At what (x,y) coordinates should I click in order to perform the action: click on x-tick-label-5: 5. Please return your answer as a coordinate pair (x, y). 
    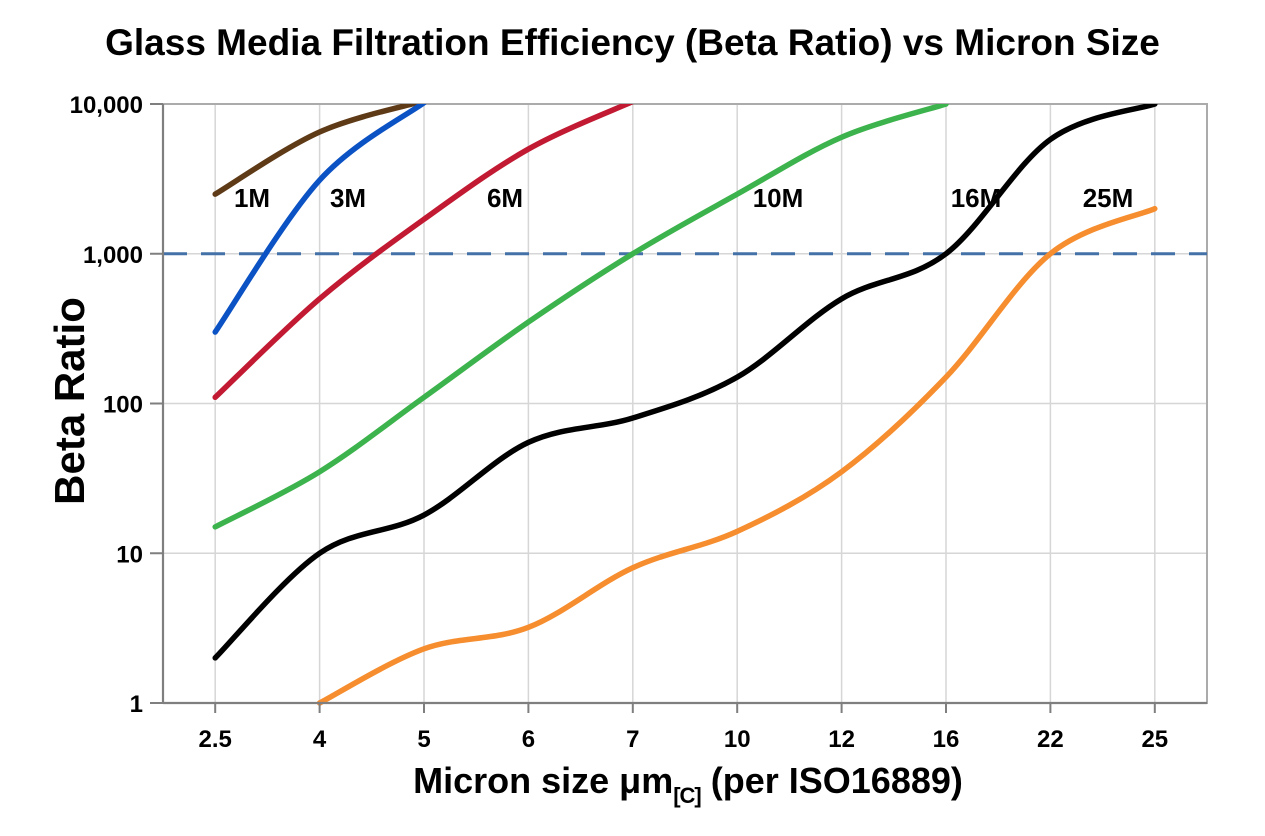
    Looking at the image, I should click on (423, 739).